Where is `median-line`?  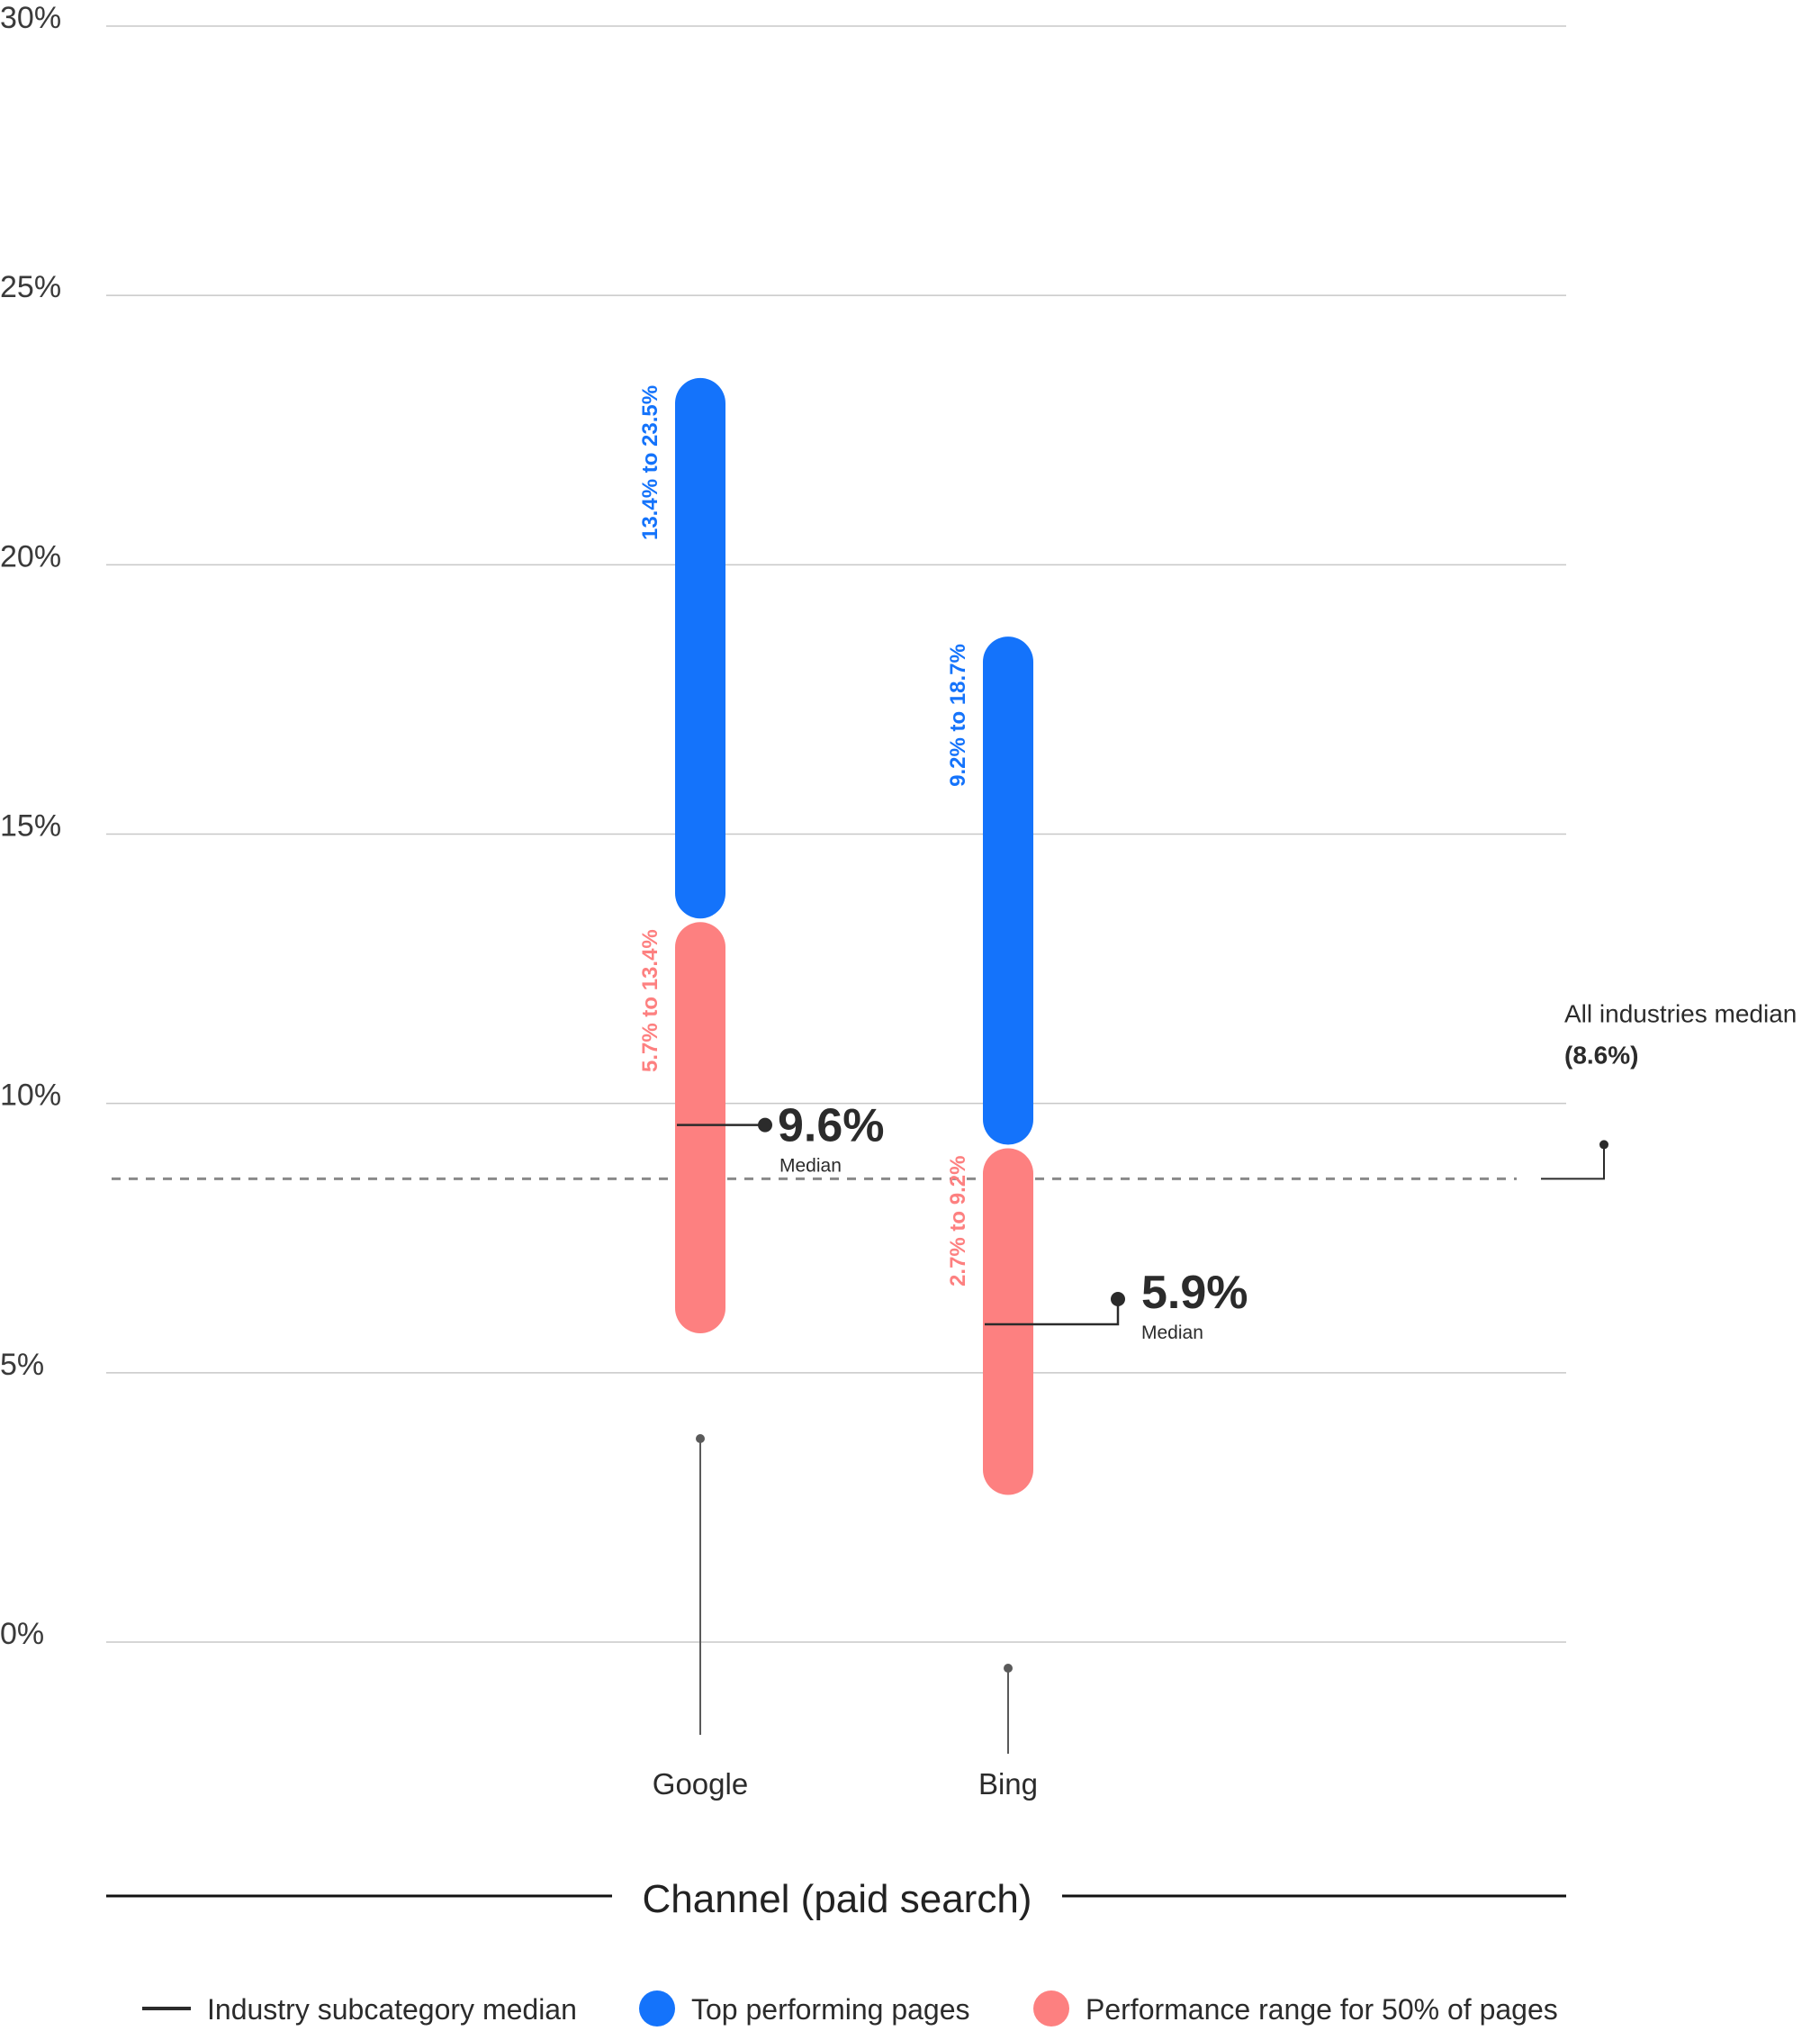
median-line is located at coordinates (1052, 1312).